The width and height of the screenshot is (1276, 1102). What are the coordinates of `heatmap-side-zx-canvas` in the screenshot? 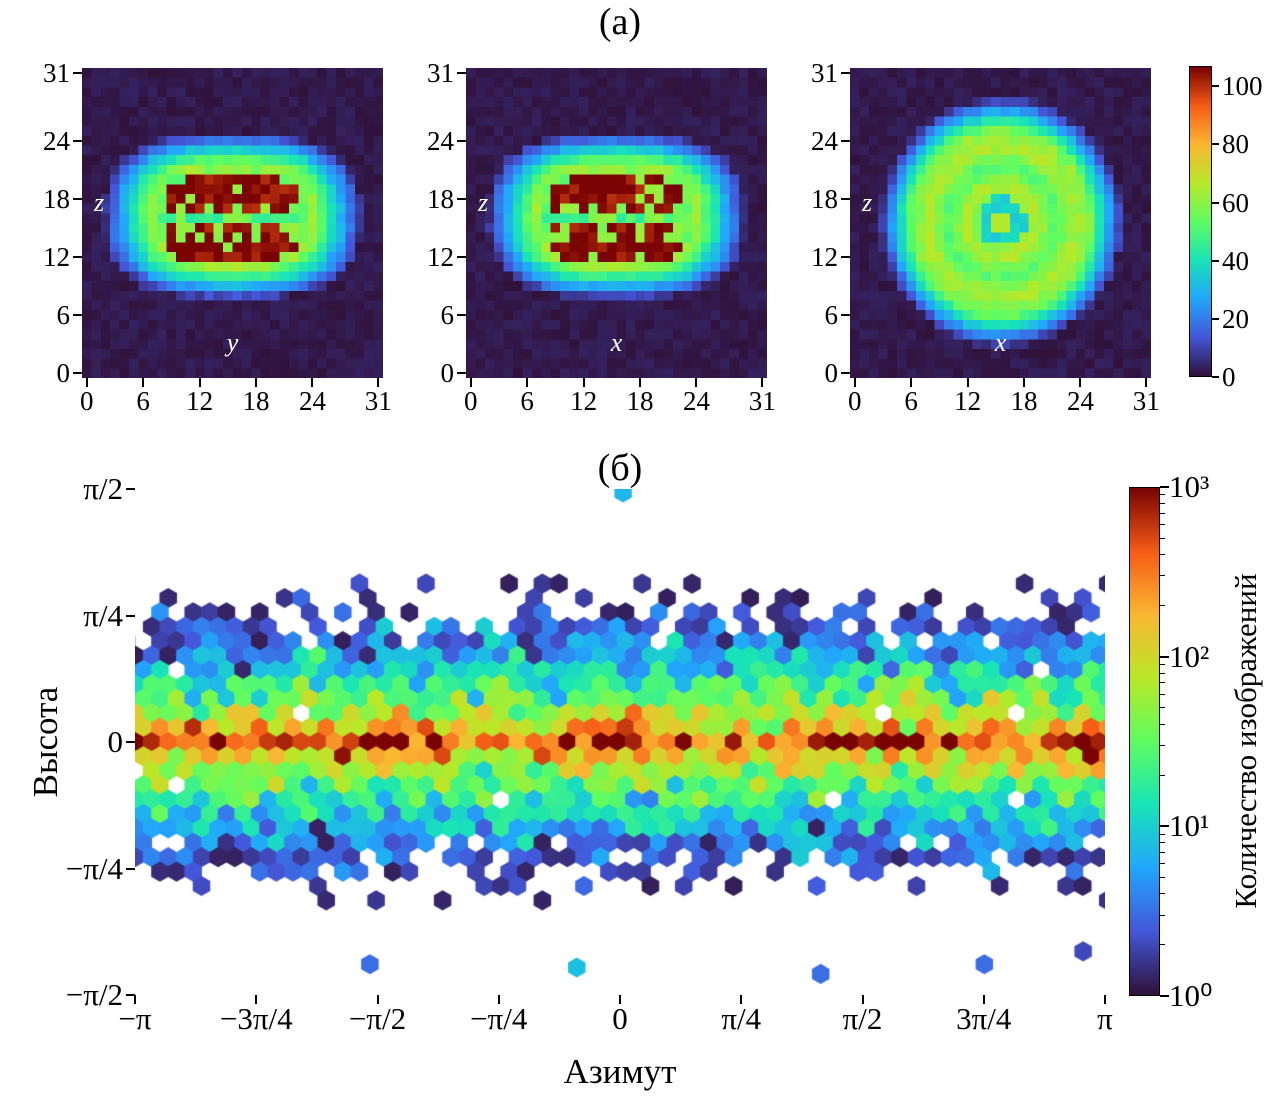 It's located at (616, 223).